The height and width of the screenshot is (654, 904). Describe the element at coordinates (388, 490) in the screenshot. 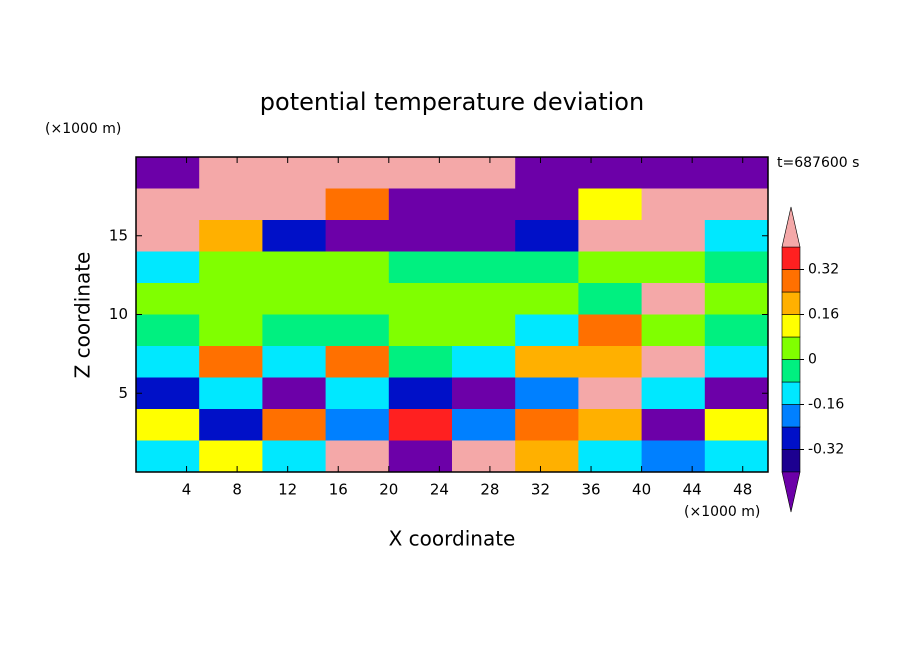

I see `x-tick-label: 20` at that location.